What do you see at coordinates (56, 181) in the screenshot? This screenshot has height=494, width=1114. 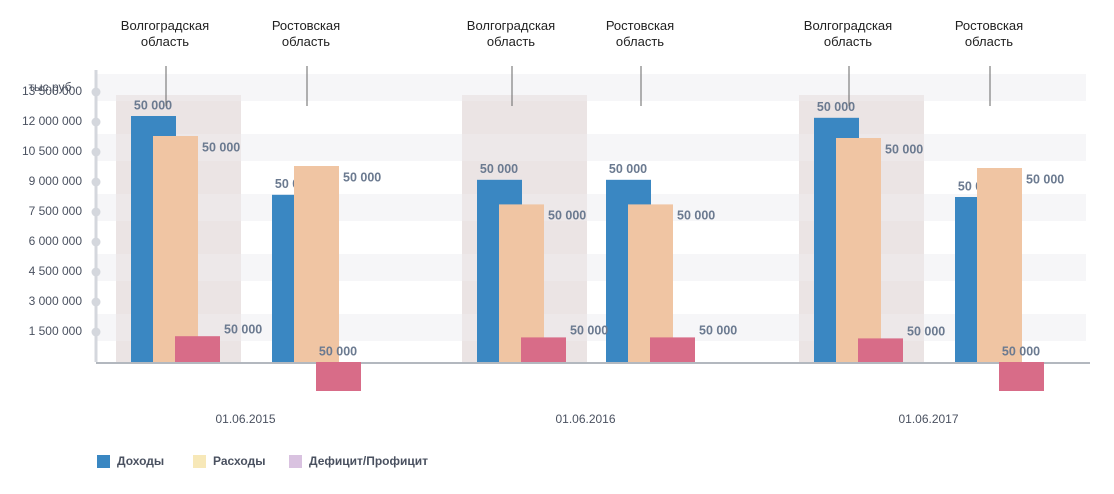 I see `y-tick-label: 9 000 000` at bounding box center [56, 181].